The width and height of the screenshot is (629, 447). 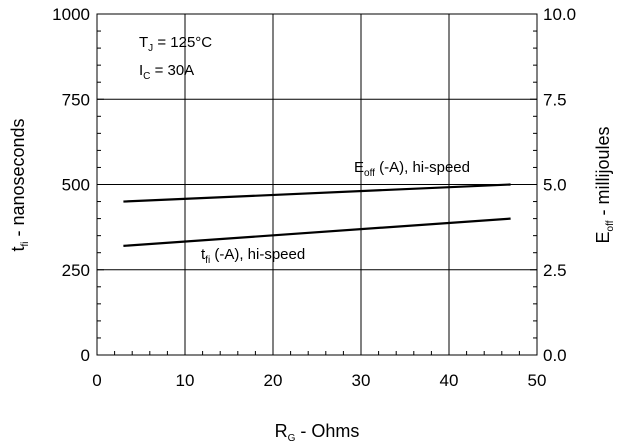 What do you see at coordinates (19, 184) in the screenshot?
I see `y-left-axis-title: tfi - nanoseconds` at bounding box center [19, 184].